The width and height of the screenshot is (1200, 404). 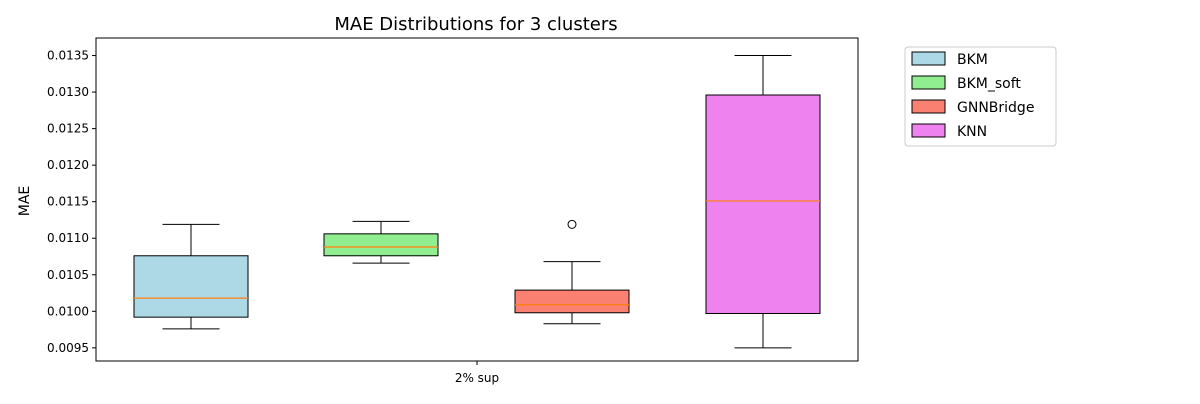 What do you see at coordinates (68, 92) in the screenshot?
I see `y-tick-label: 0.0130` at bounding box center [68, 92].